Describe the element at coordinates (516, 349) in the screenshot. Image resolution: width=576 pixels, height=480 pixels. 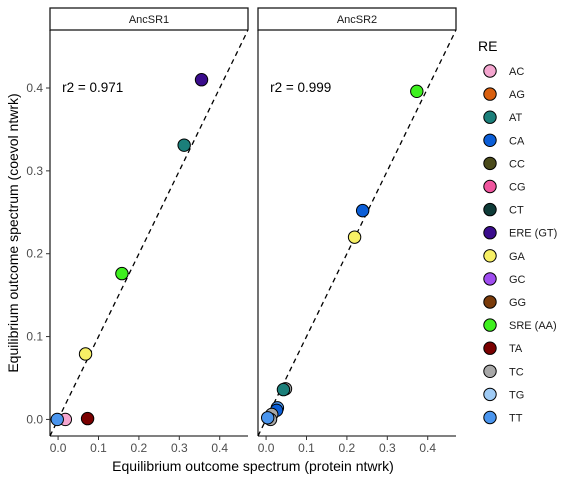
I see `legend-label: TA` at that location.